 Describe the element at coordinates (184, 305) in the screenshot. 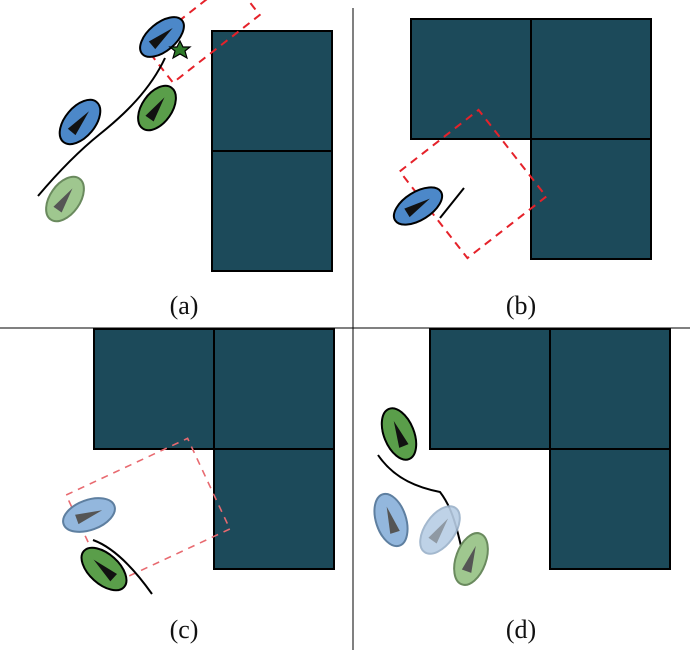

I see `panel-a-label: (a)` at that location.